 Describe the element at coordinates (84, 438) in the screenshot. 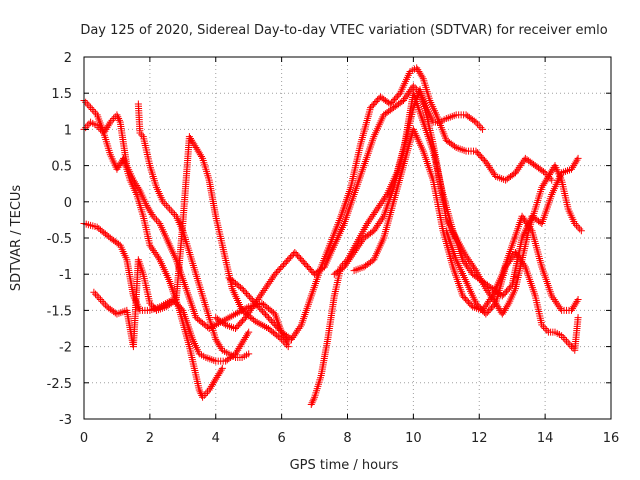

I see `x-tick-label: 0` at that location.